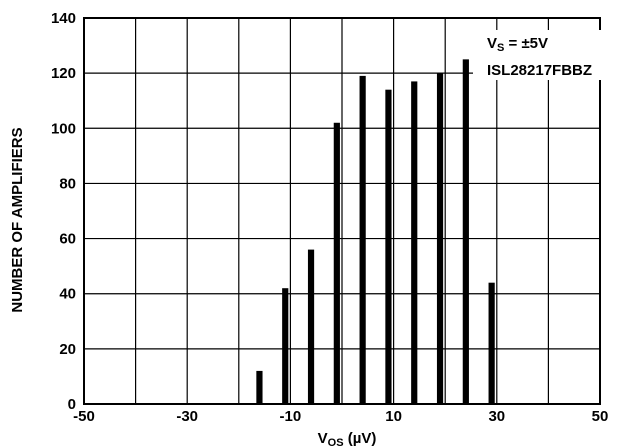 The height and width of the screenshot is (448, 621). What do you see at coordinates (291, 416) in the screenshot?
I see `x-tick-label: -10` at bounding box center [291, 416].